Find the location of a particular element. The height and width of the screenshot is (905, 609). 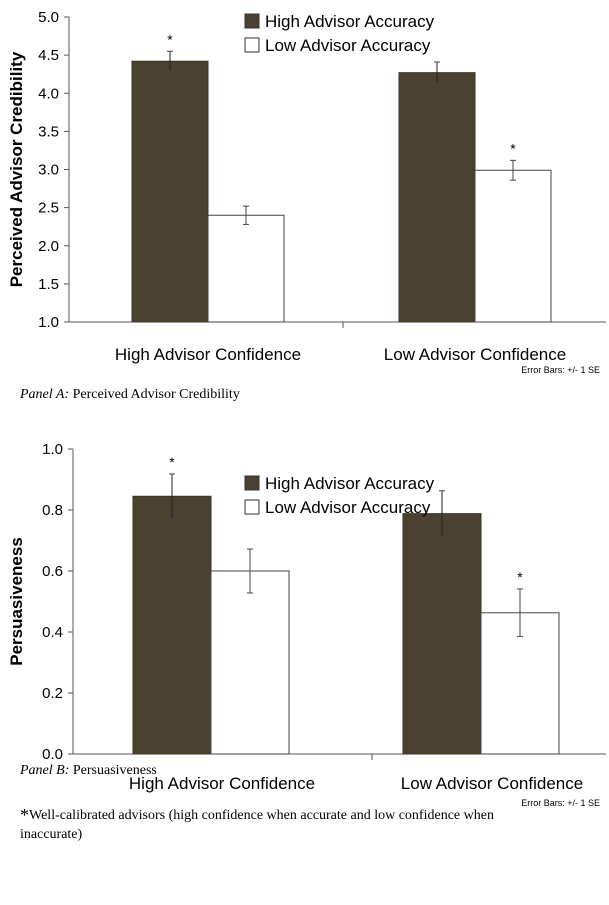

y-tick-label: 0.8 is located at coordinates (52, 510).